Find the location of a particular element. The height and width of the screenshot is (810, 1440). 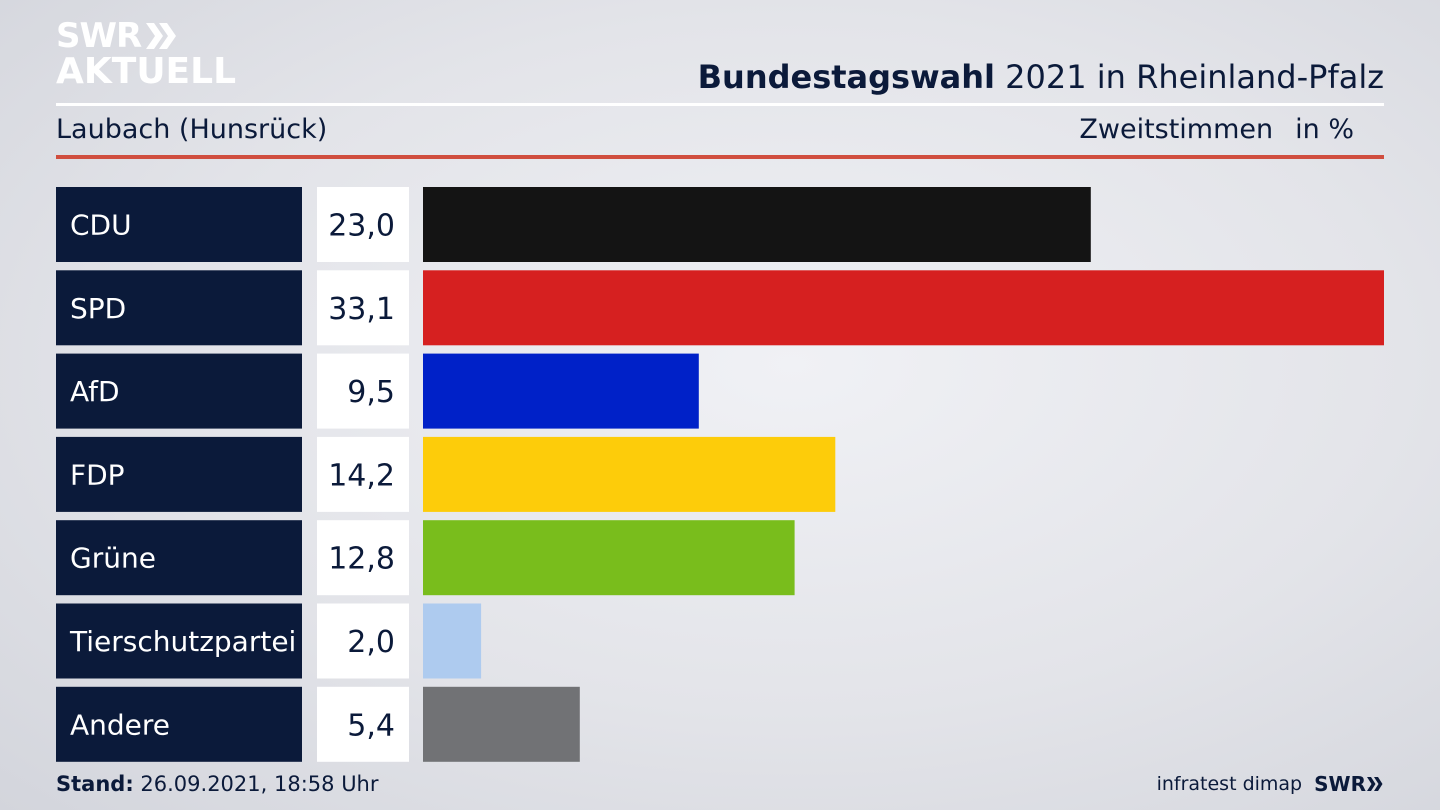

bar-row: AfD 9,5 is located at coordinates (377, 391).